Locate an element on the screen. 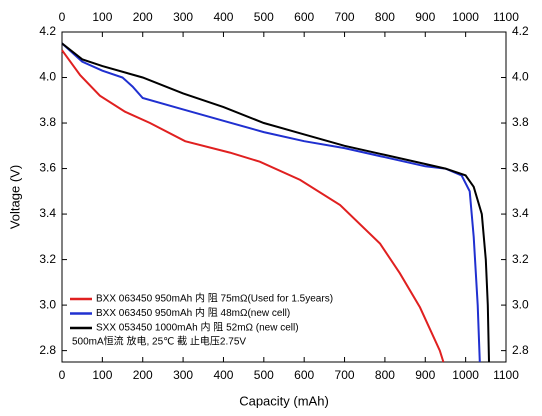 The width and height of the screenshot is (542, 416). x-top-tick-label: 1000 is located at coordinates (465, 17).